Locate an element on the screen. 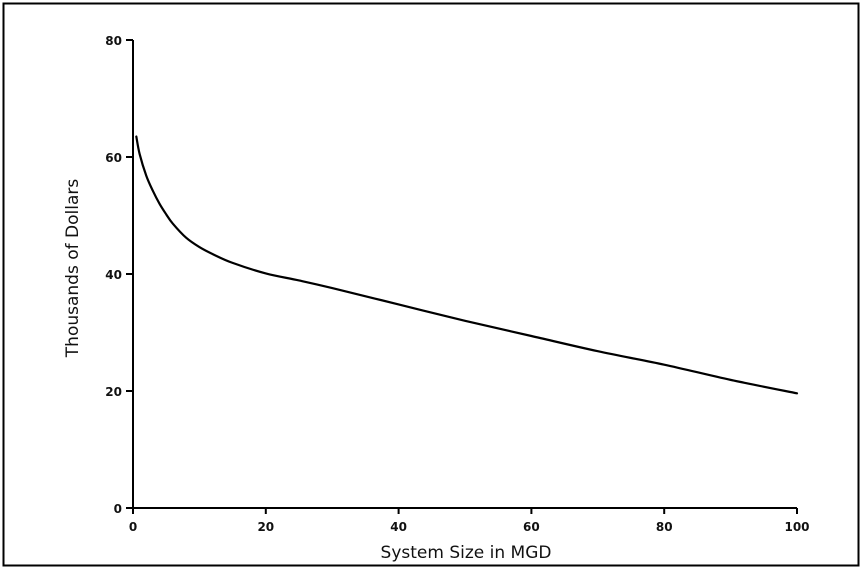 Image resolution: width=865 pixels, height=574 pixels. y-tick-label: 40 is located at coordinates (113, 275).